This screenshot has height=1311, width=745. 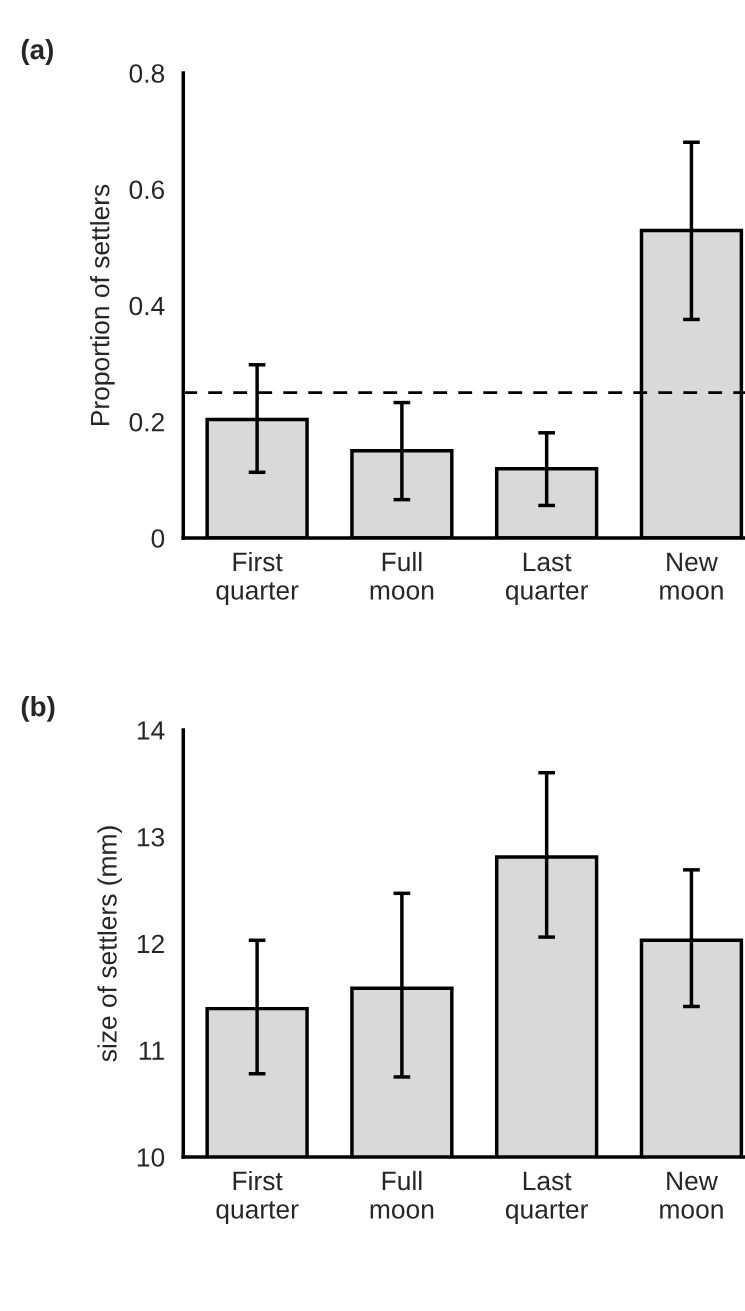 What do you see at coordinates (158, 538) in the screenshot?
I see `y-tick-label: 0` at bounding box center [158, 538].